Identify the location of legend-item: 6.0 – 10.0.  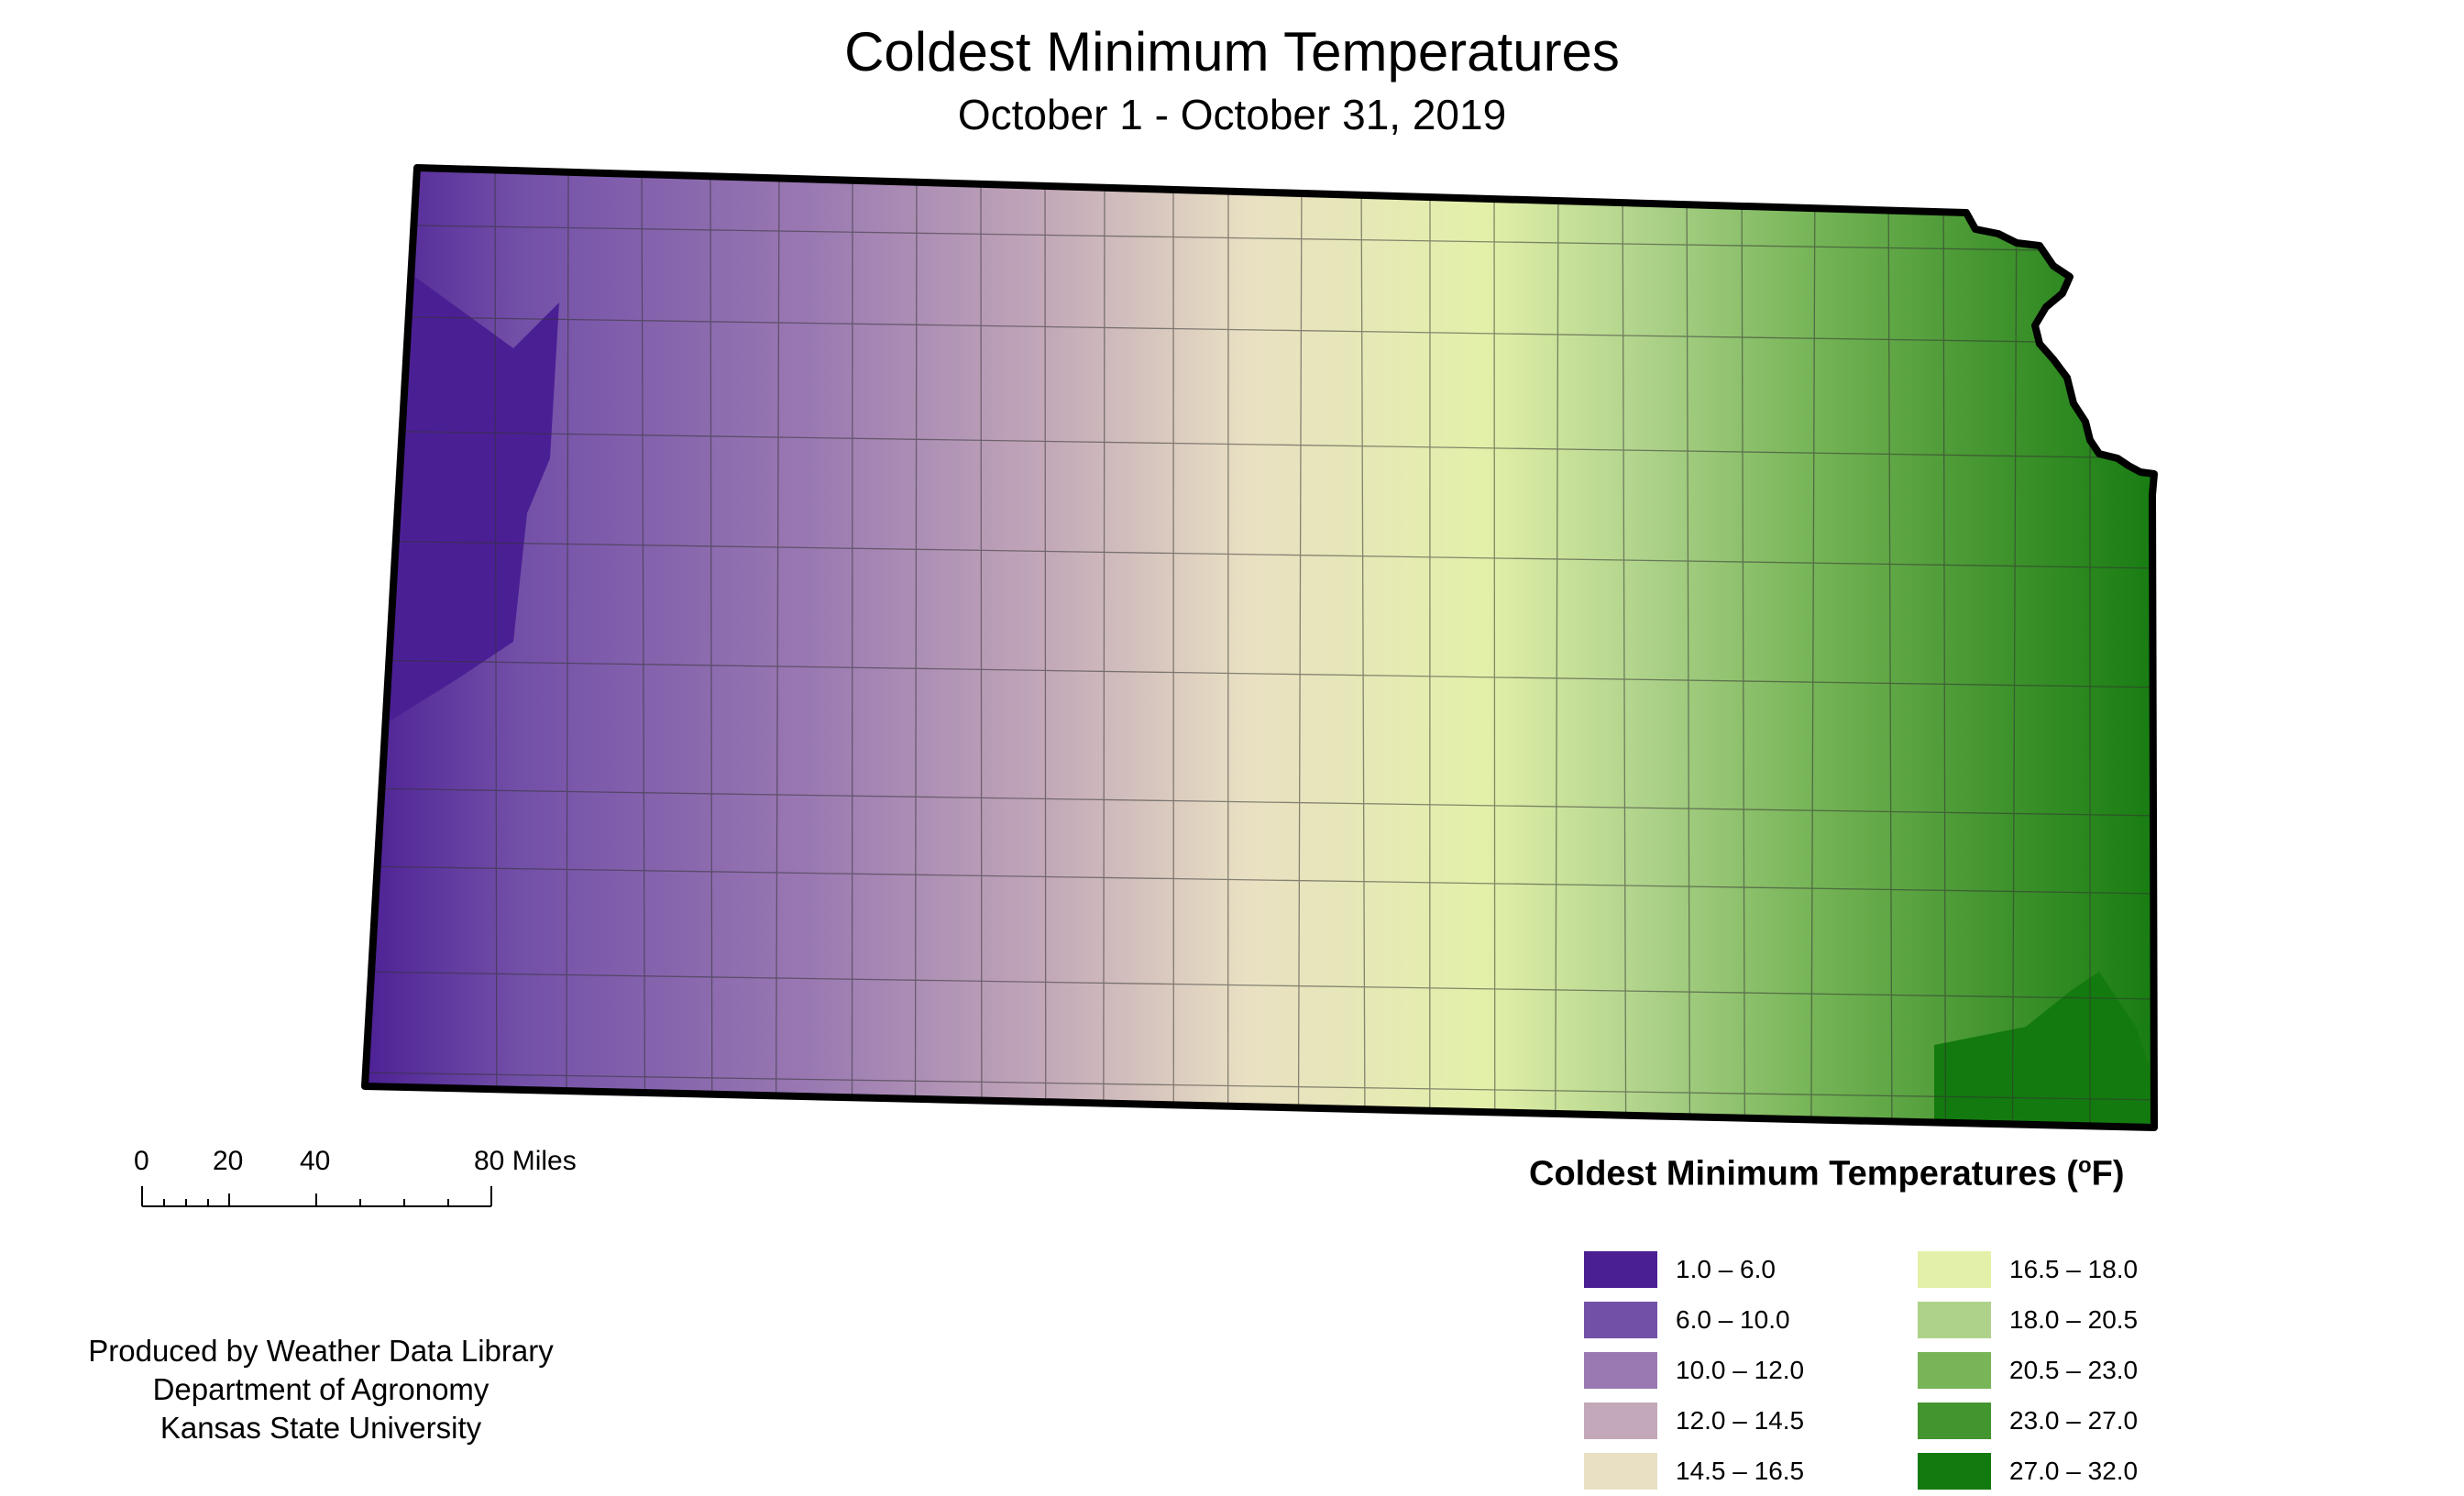
(1687, 1320).